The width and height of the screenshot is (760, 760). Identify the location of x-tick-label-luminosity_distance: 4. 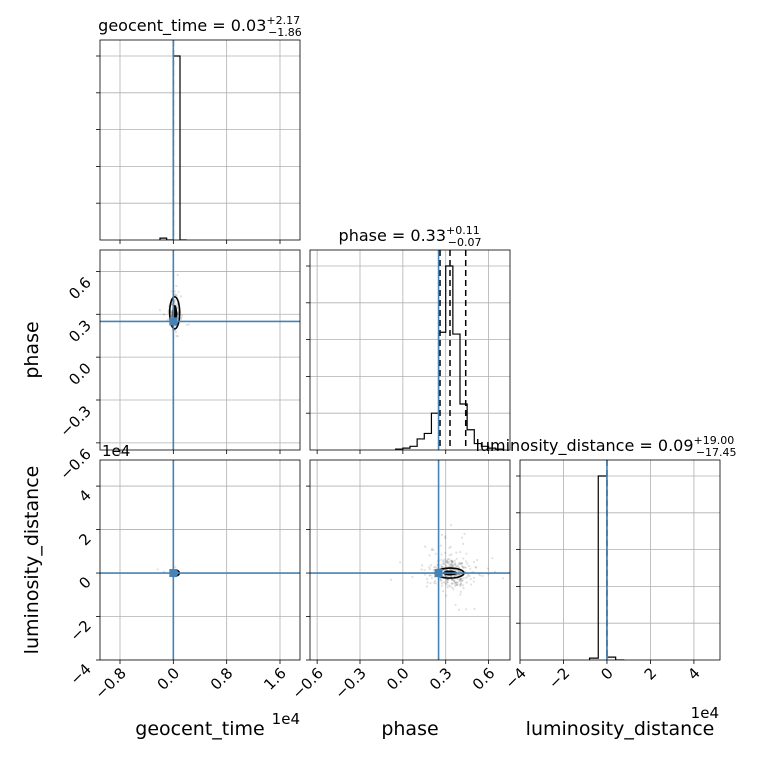
(693, 673).